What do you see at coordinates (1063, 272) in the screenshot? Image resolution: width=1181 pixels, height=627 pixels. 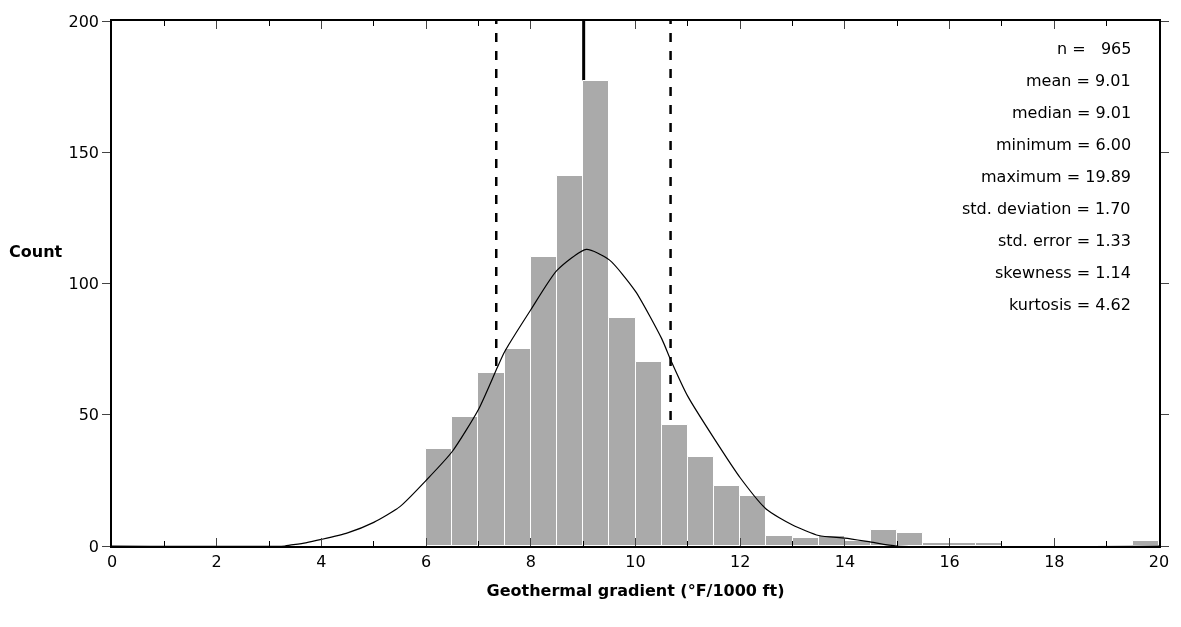 I see `annotation: skewness = 1.14` at bounding box center [1063, 272].